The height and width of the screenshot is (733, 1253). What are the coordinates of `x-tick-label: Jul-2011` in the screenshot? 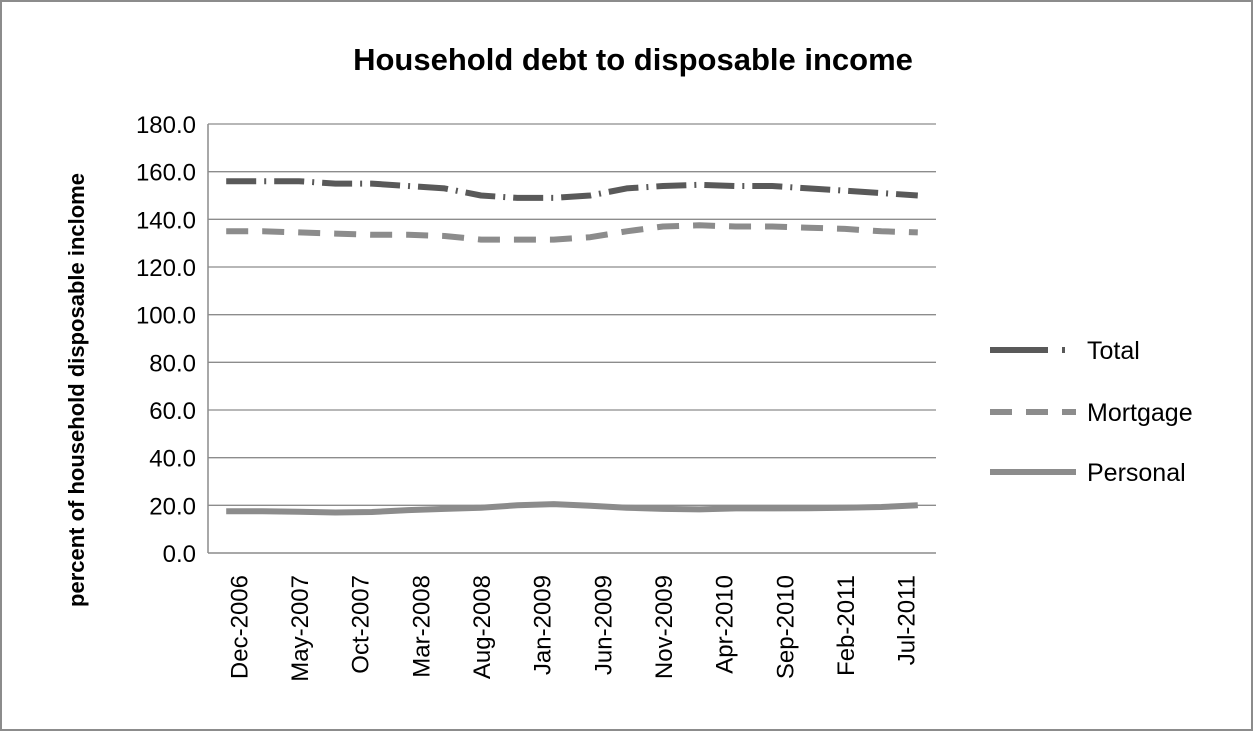 It's located at (907, 620).